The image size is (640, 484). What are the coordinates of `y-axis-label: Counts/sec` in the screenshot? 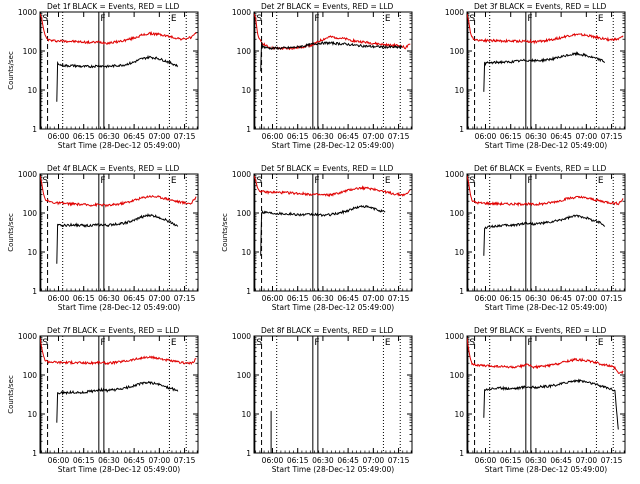 It's located at (11, 70).